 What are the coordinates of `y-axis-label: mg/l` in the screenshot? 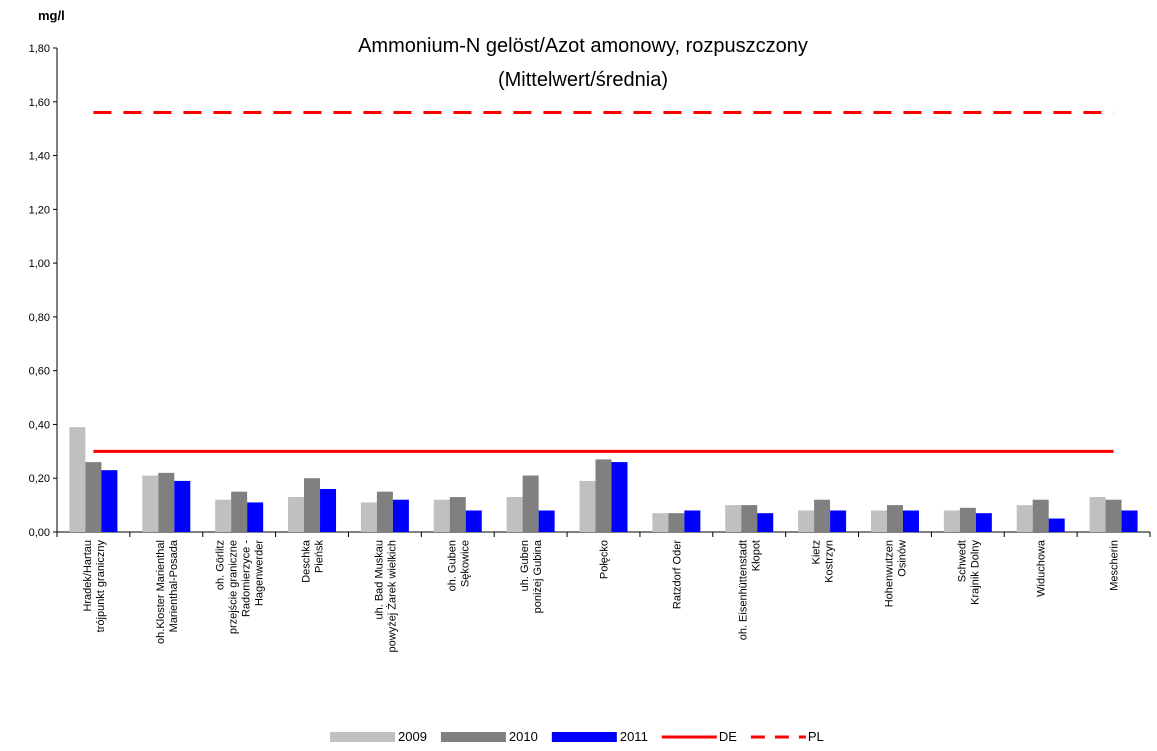 It's located at (51, 15).